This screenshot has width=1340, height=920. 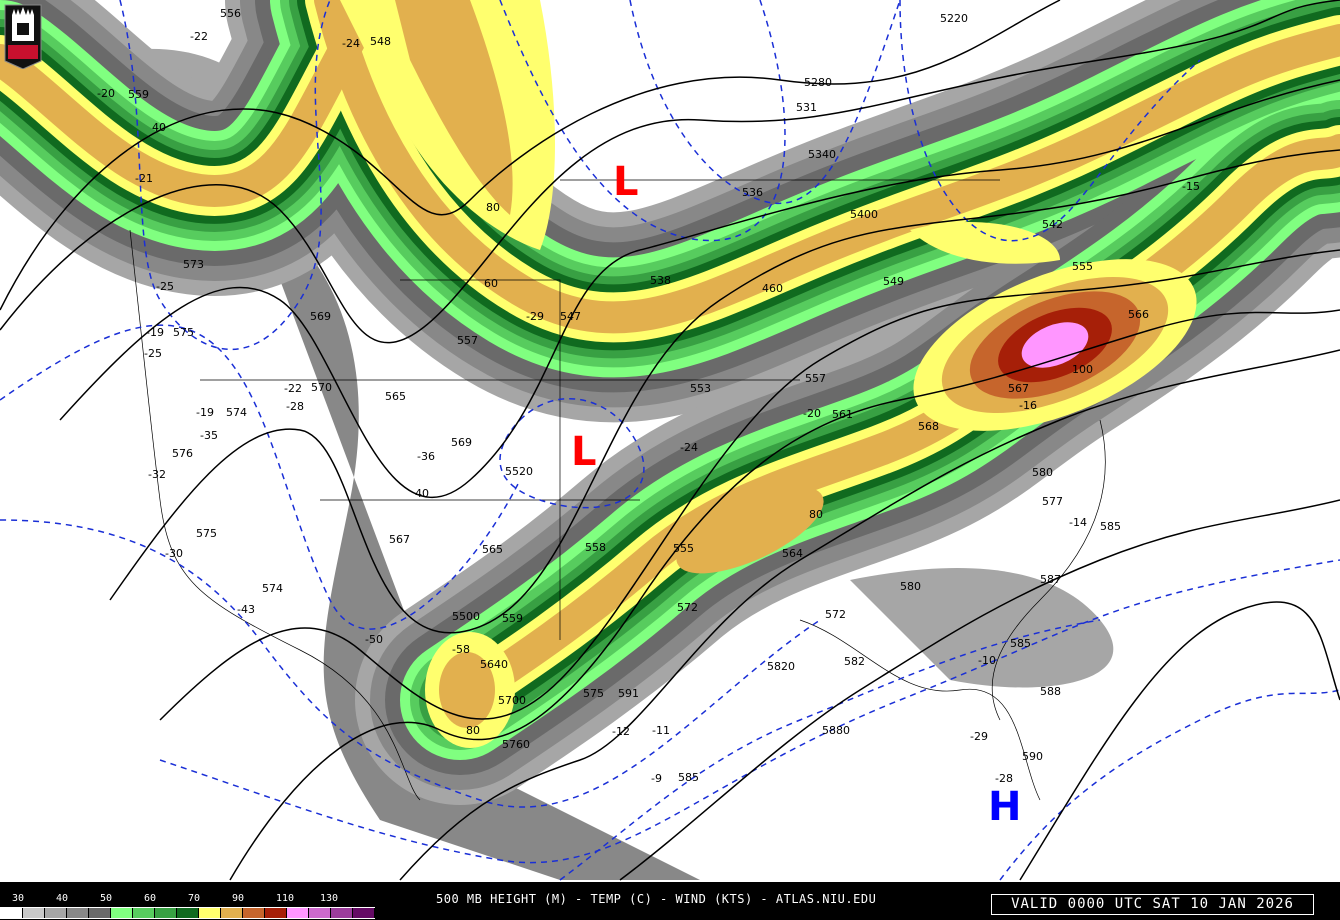 What do you see at coordinates (236, 412) in the screenshot?
I see `station-label: 574` at bounding box center [236, 412].